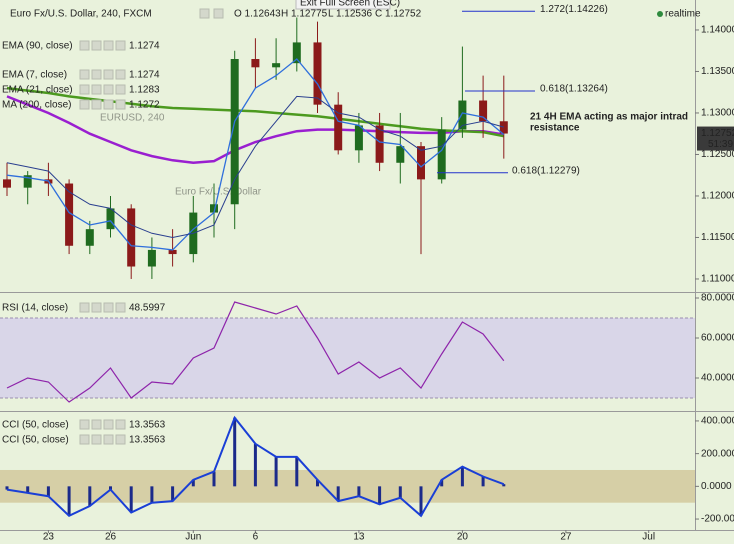 This screenshot has height=544, width=734. Describe the element at coordinates (683, 14) in the screenshot. I see `status: realtime` at that location.